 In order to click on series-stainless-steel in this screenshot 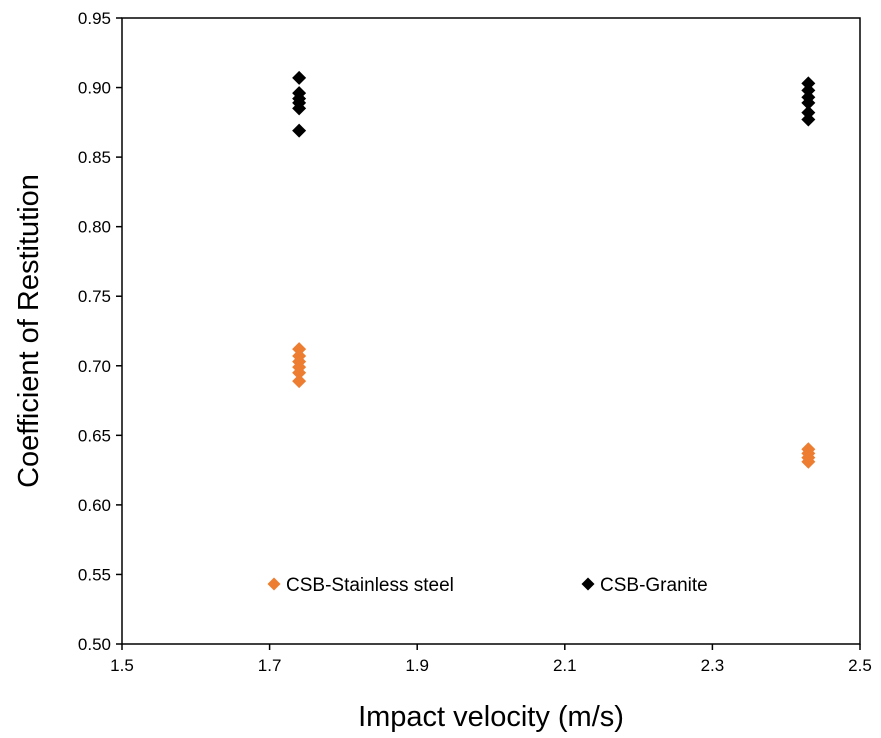, I will do `click(554, 405)`.